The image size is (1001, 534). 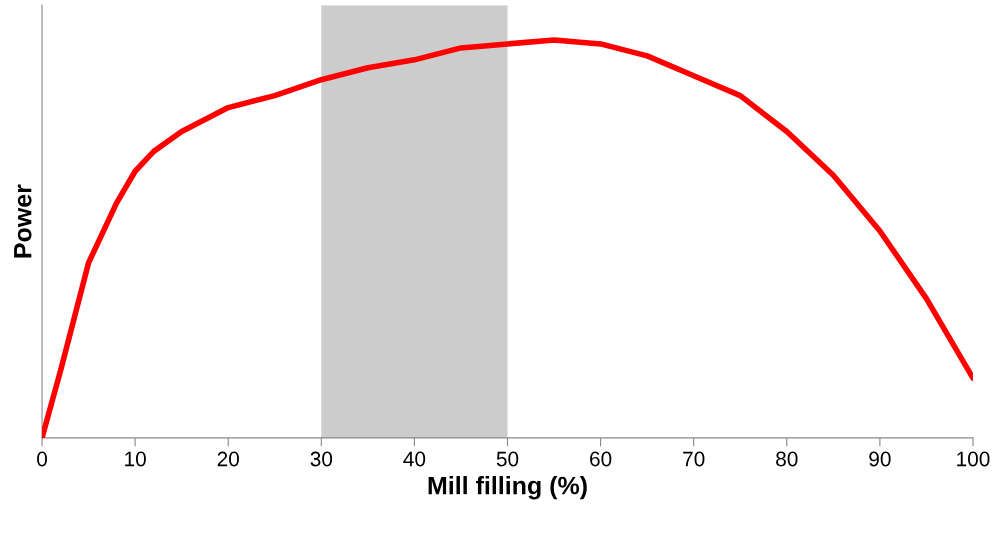 I want to click on x-tick-label: 100, so click(x=973, y=459).